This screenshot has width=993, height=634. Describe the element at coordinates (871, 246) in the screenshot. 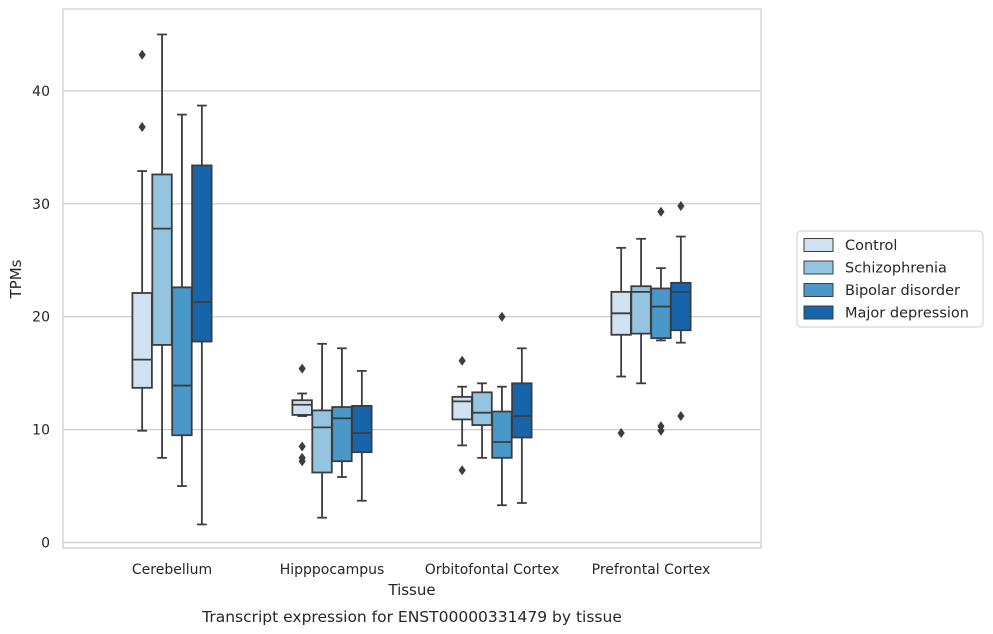

I see `legend-label: Control` at that location.